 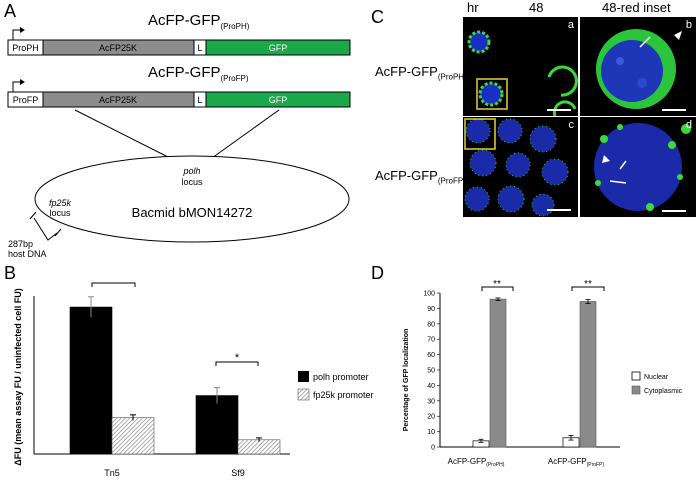 I want to click on micrograph-c-image, so click(x=517, y=167).